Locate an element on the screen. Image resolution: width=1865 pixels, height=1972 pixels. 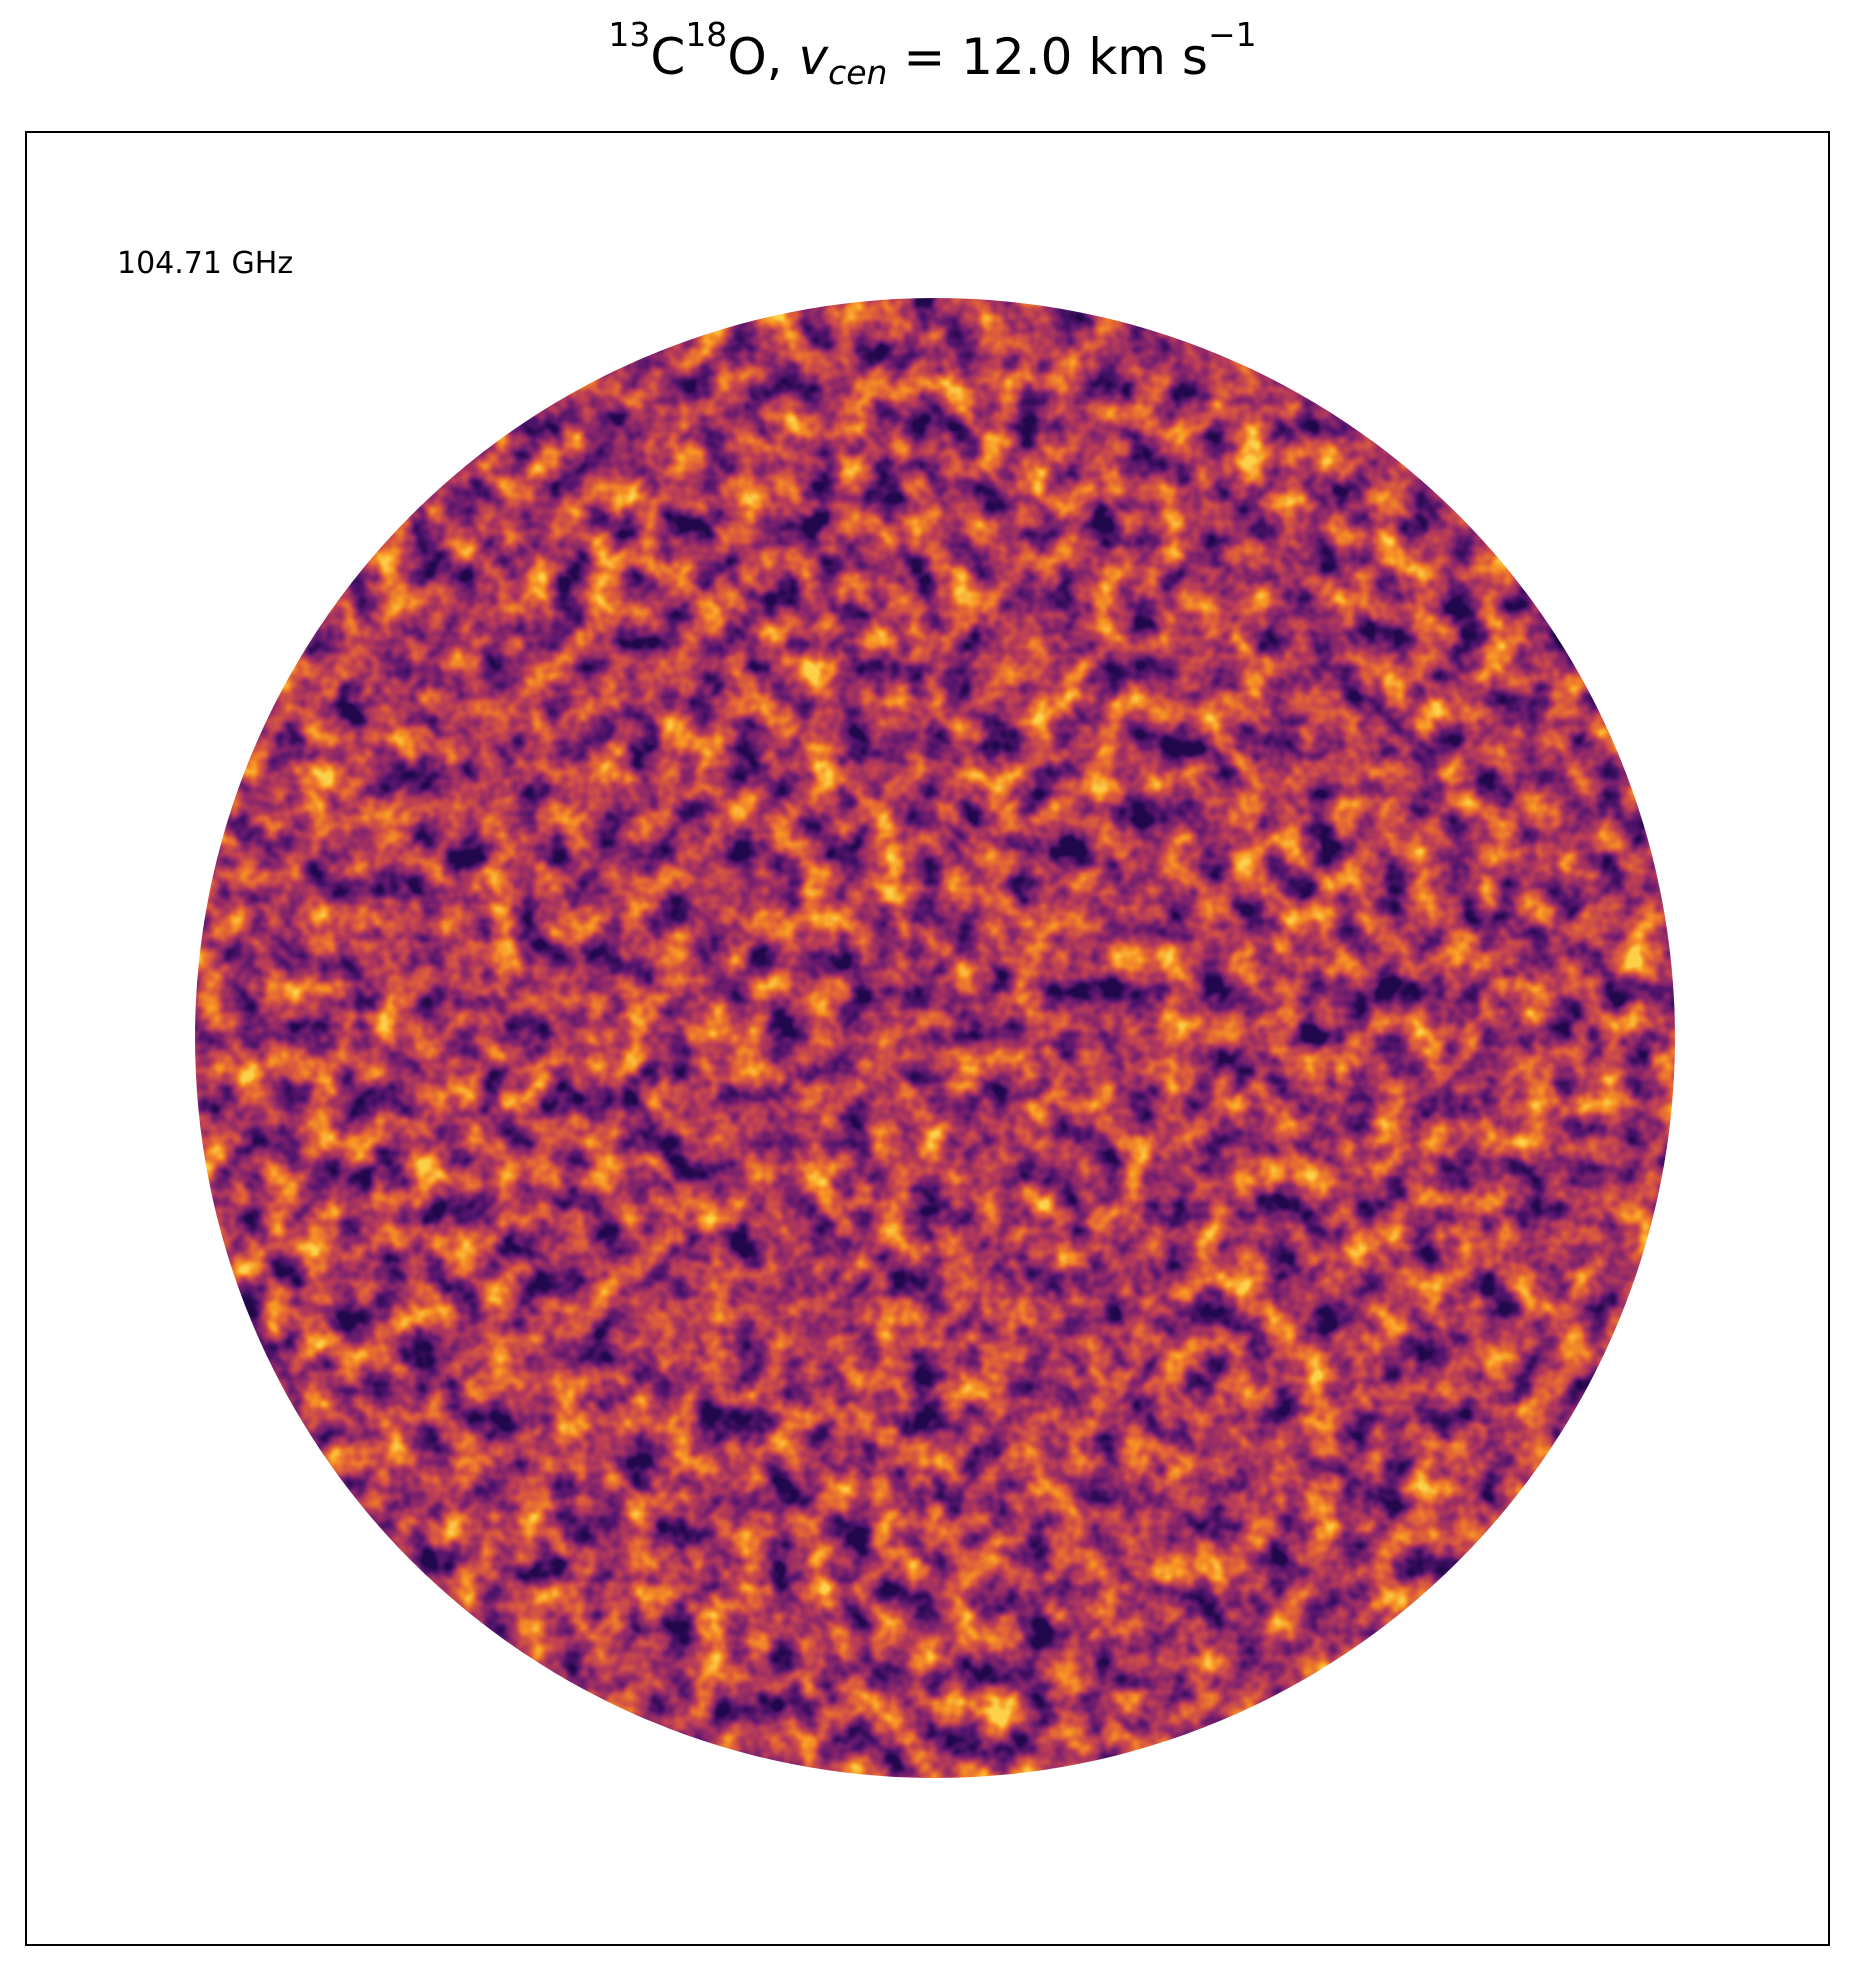
title-isotope-13: 13 is located at coordinates (629, 34).